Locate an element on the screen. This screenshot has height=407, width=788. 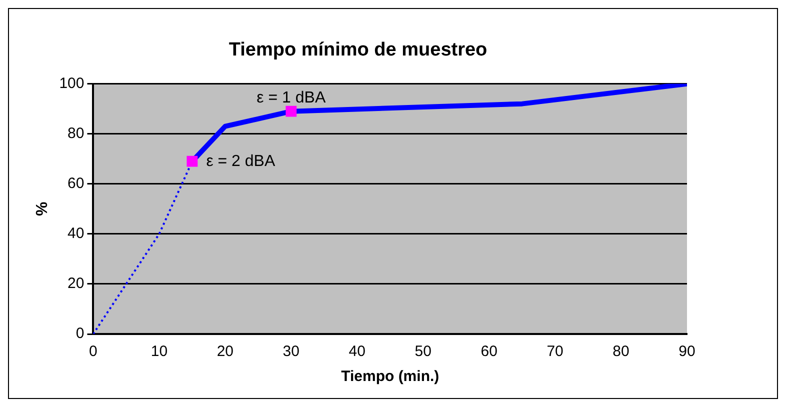
y-tick-label: 40 is located at coordinates (76, 233).